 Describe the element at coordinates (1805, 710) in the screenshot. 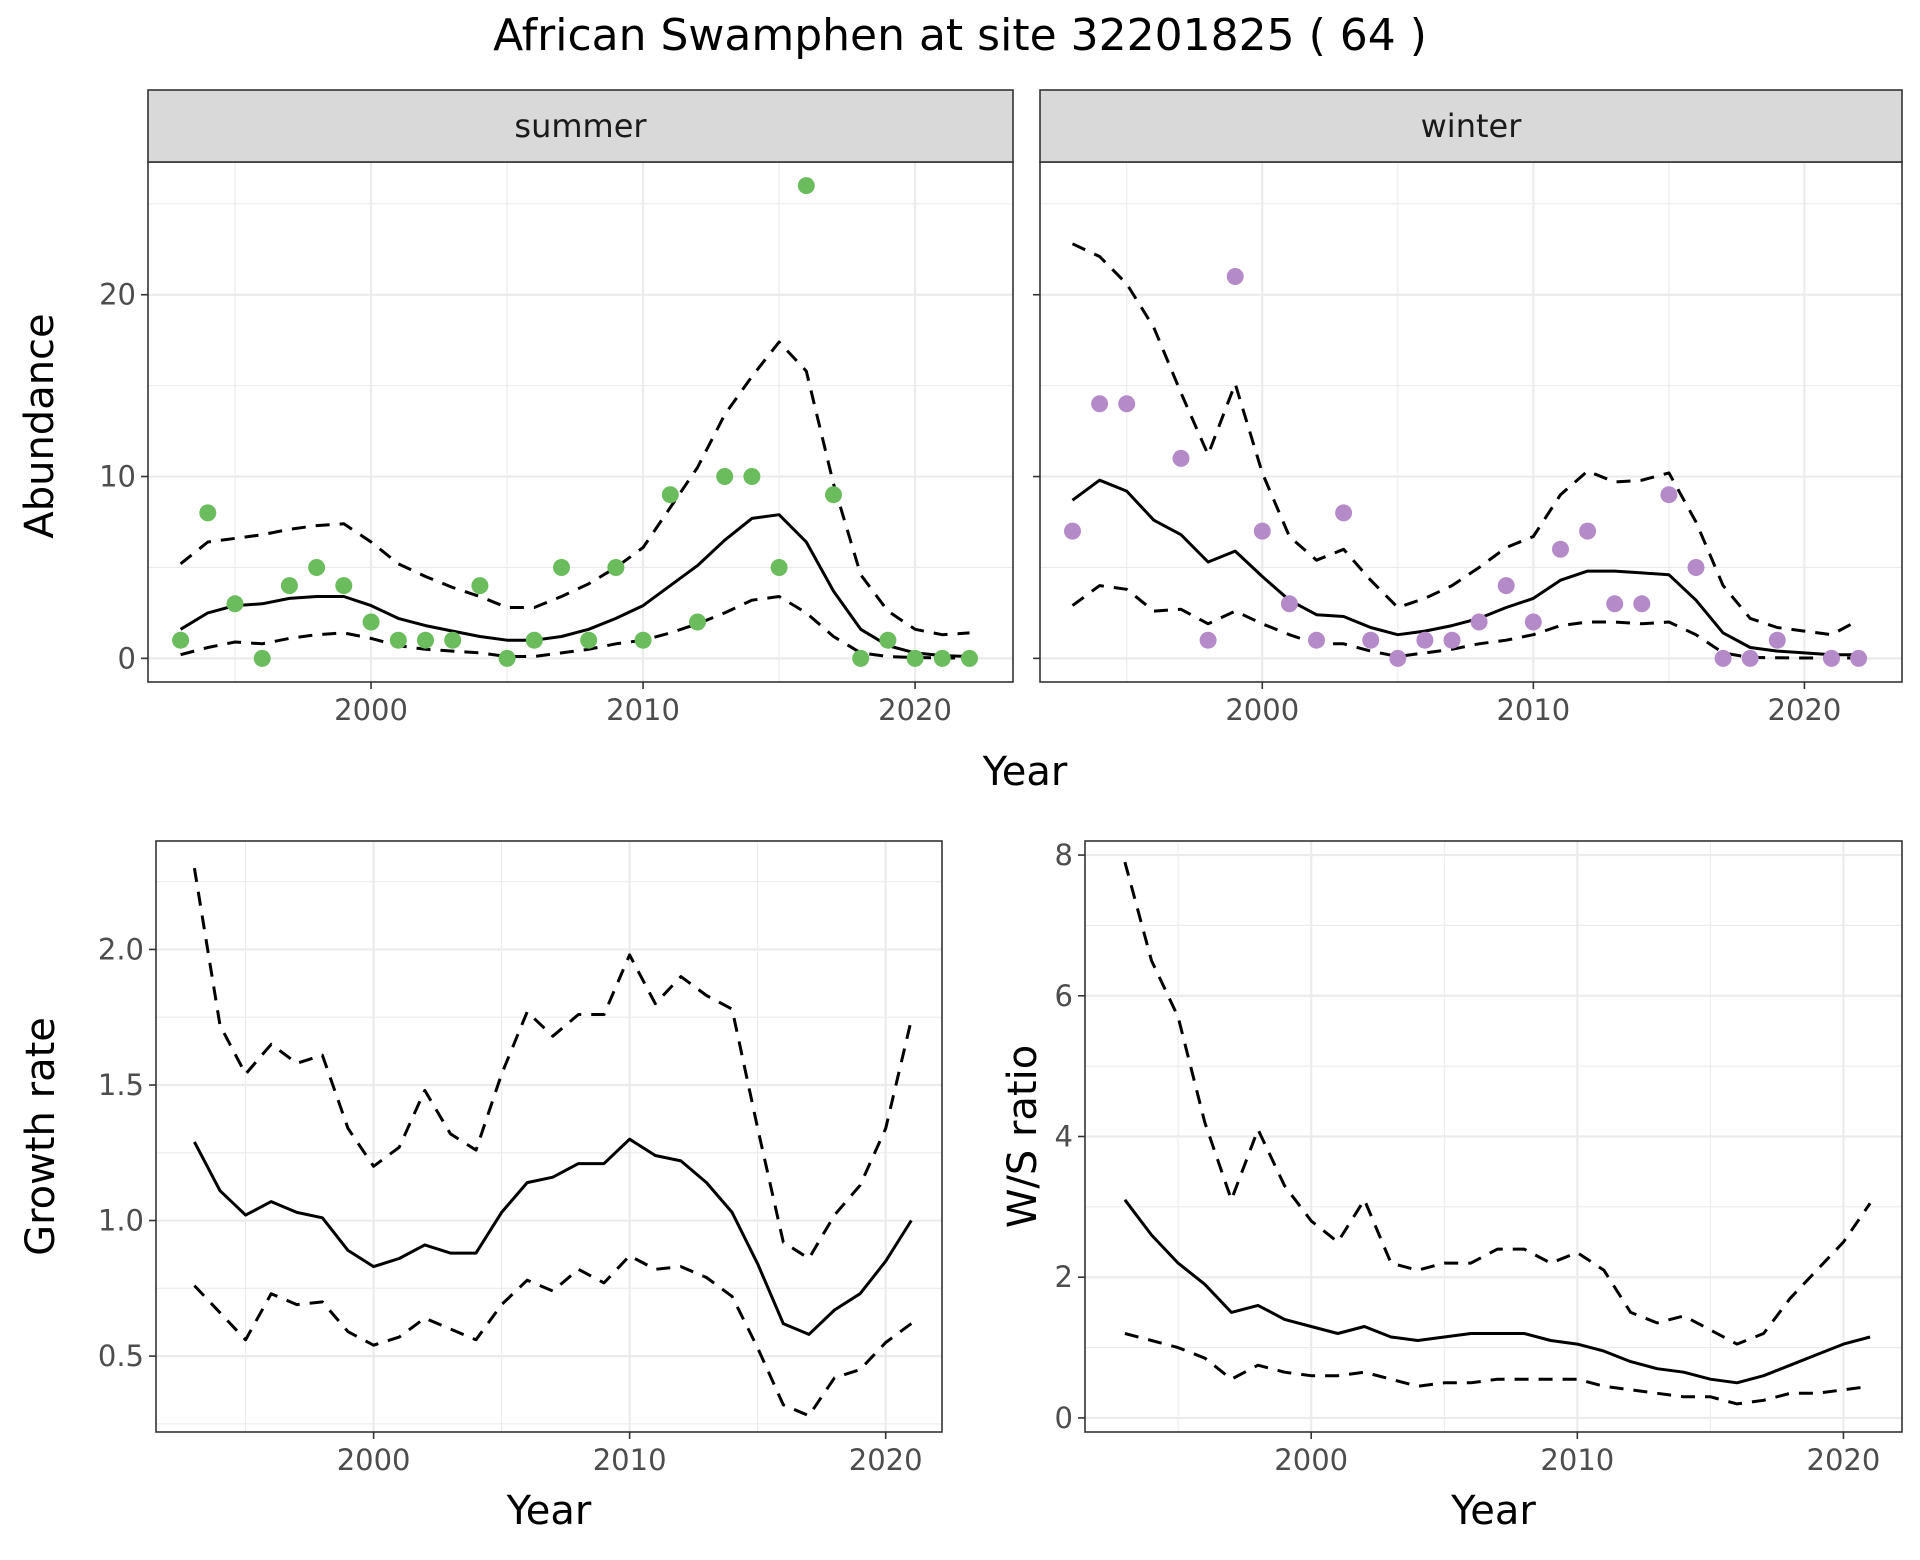

I see `abundance-winter-x-tick-label: 2020` at that location.